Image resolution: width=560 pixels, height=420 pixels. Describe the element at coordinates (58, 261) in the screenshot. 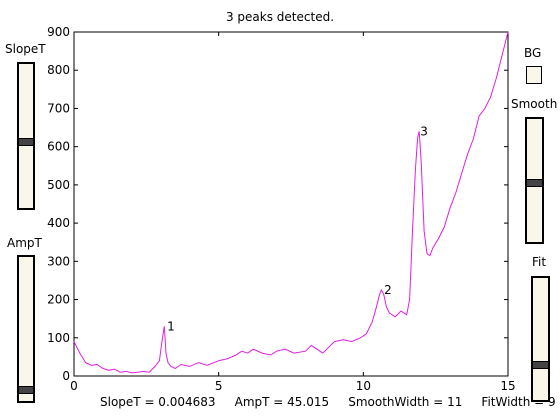

I see `y-tick-label: 300` at that location.